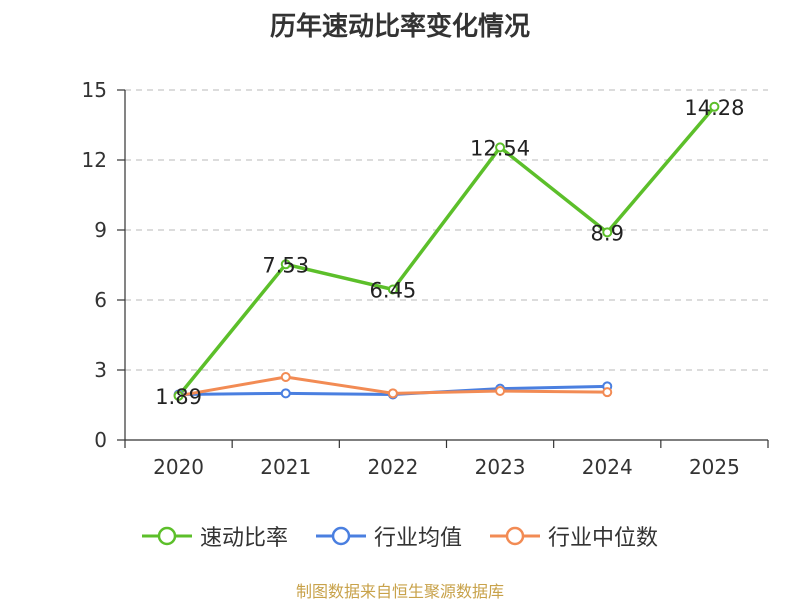 This screenshot has width=800, height=602. I want to click on x-tick-label: 2025, so click(714, 467).